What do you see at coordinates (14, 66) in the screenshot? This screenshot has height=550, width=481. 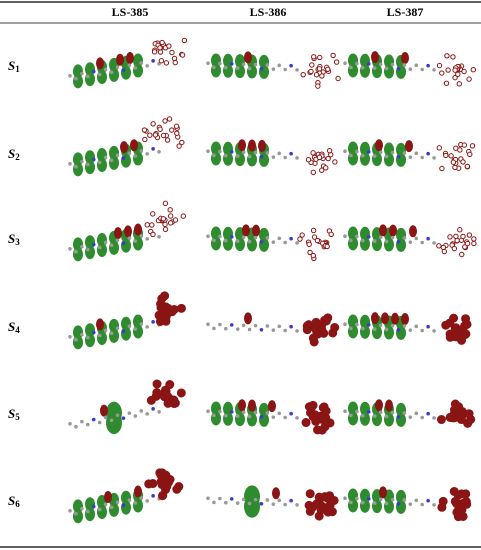 I see `row-label: S1` at bounding box center [14, 66].